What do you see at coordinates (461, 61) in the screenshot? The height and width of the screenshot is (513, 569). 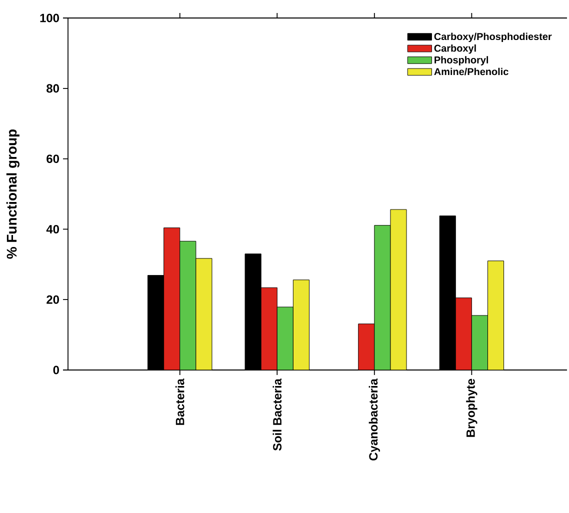 I see `legend-label: Phosphoryl` at bounding box center [461, 61].